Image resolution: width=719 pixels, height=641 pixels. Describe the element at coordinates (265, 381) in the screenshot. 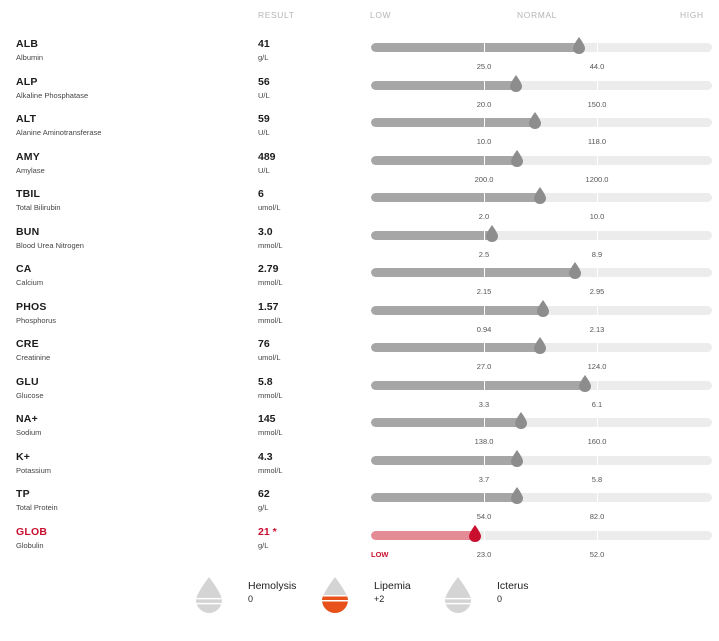

I see `result-value: 5.8` at that location.